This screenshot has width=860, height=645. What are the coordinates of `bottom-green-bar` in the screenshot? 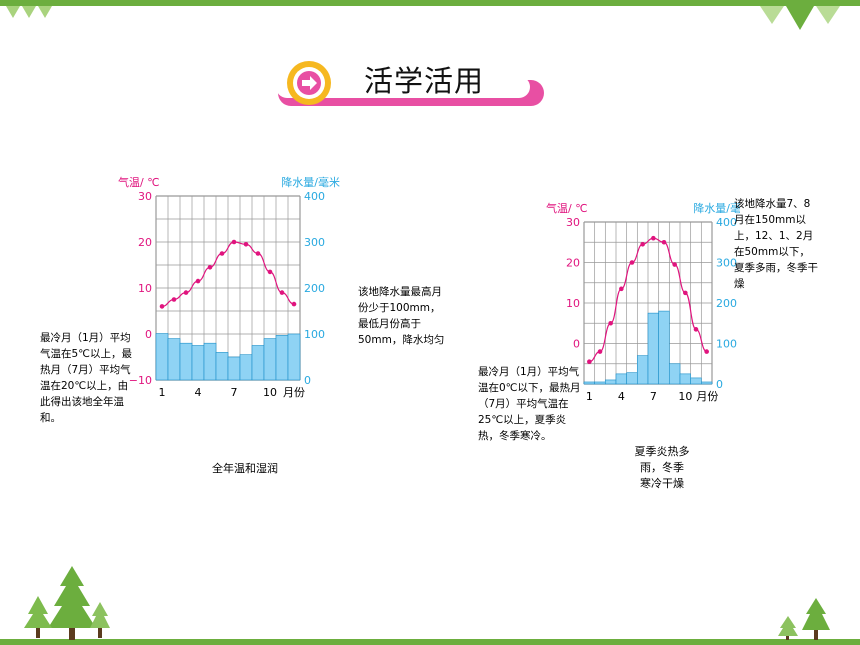 It's located at (430, 642).